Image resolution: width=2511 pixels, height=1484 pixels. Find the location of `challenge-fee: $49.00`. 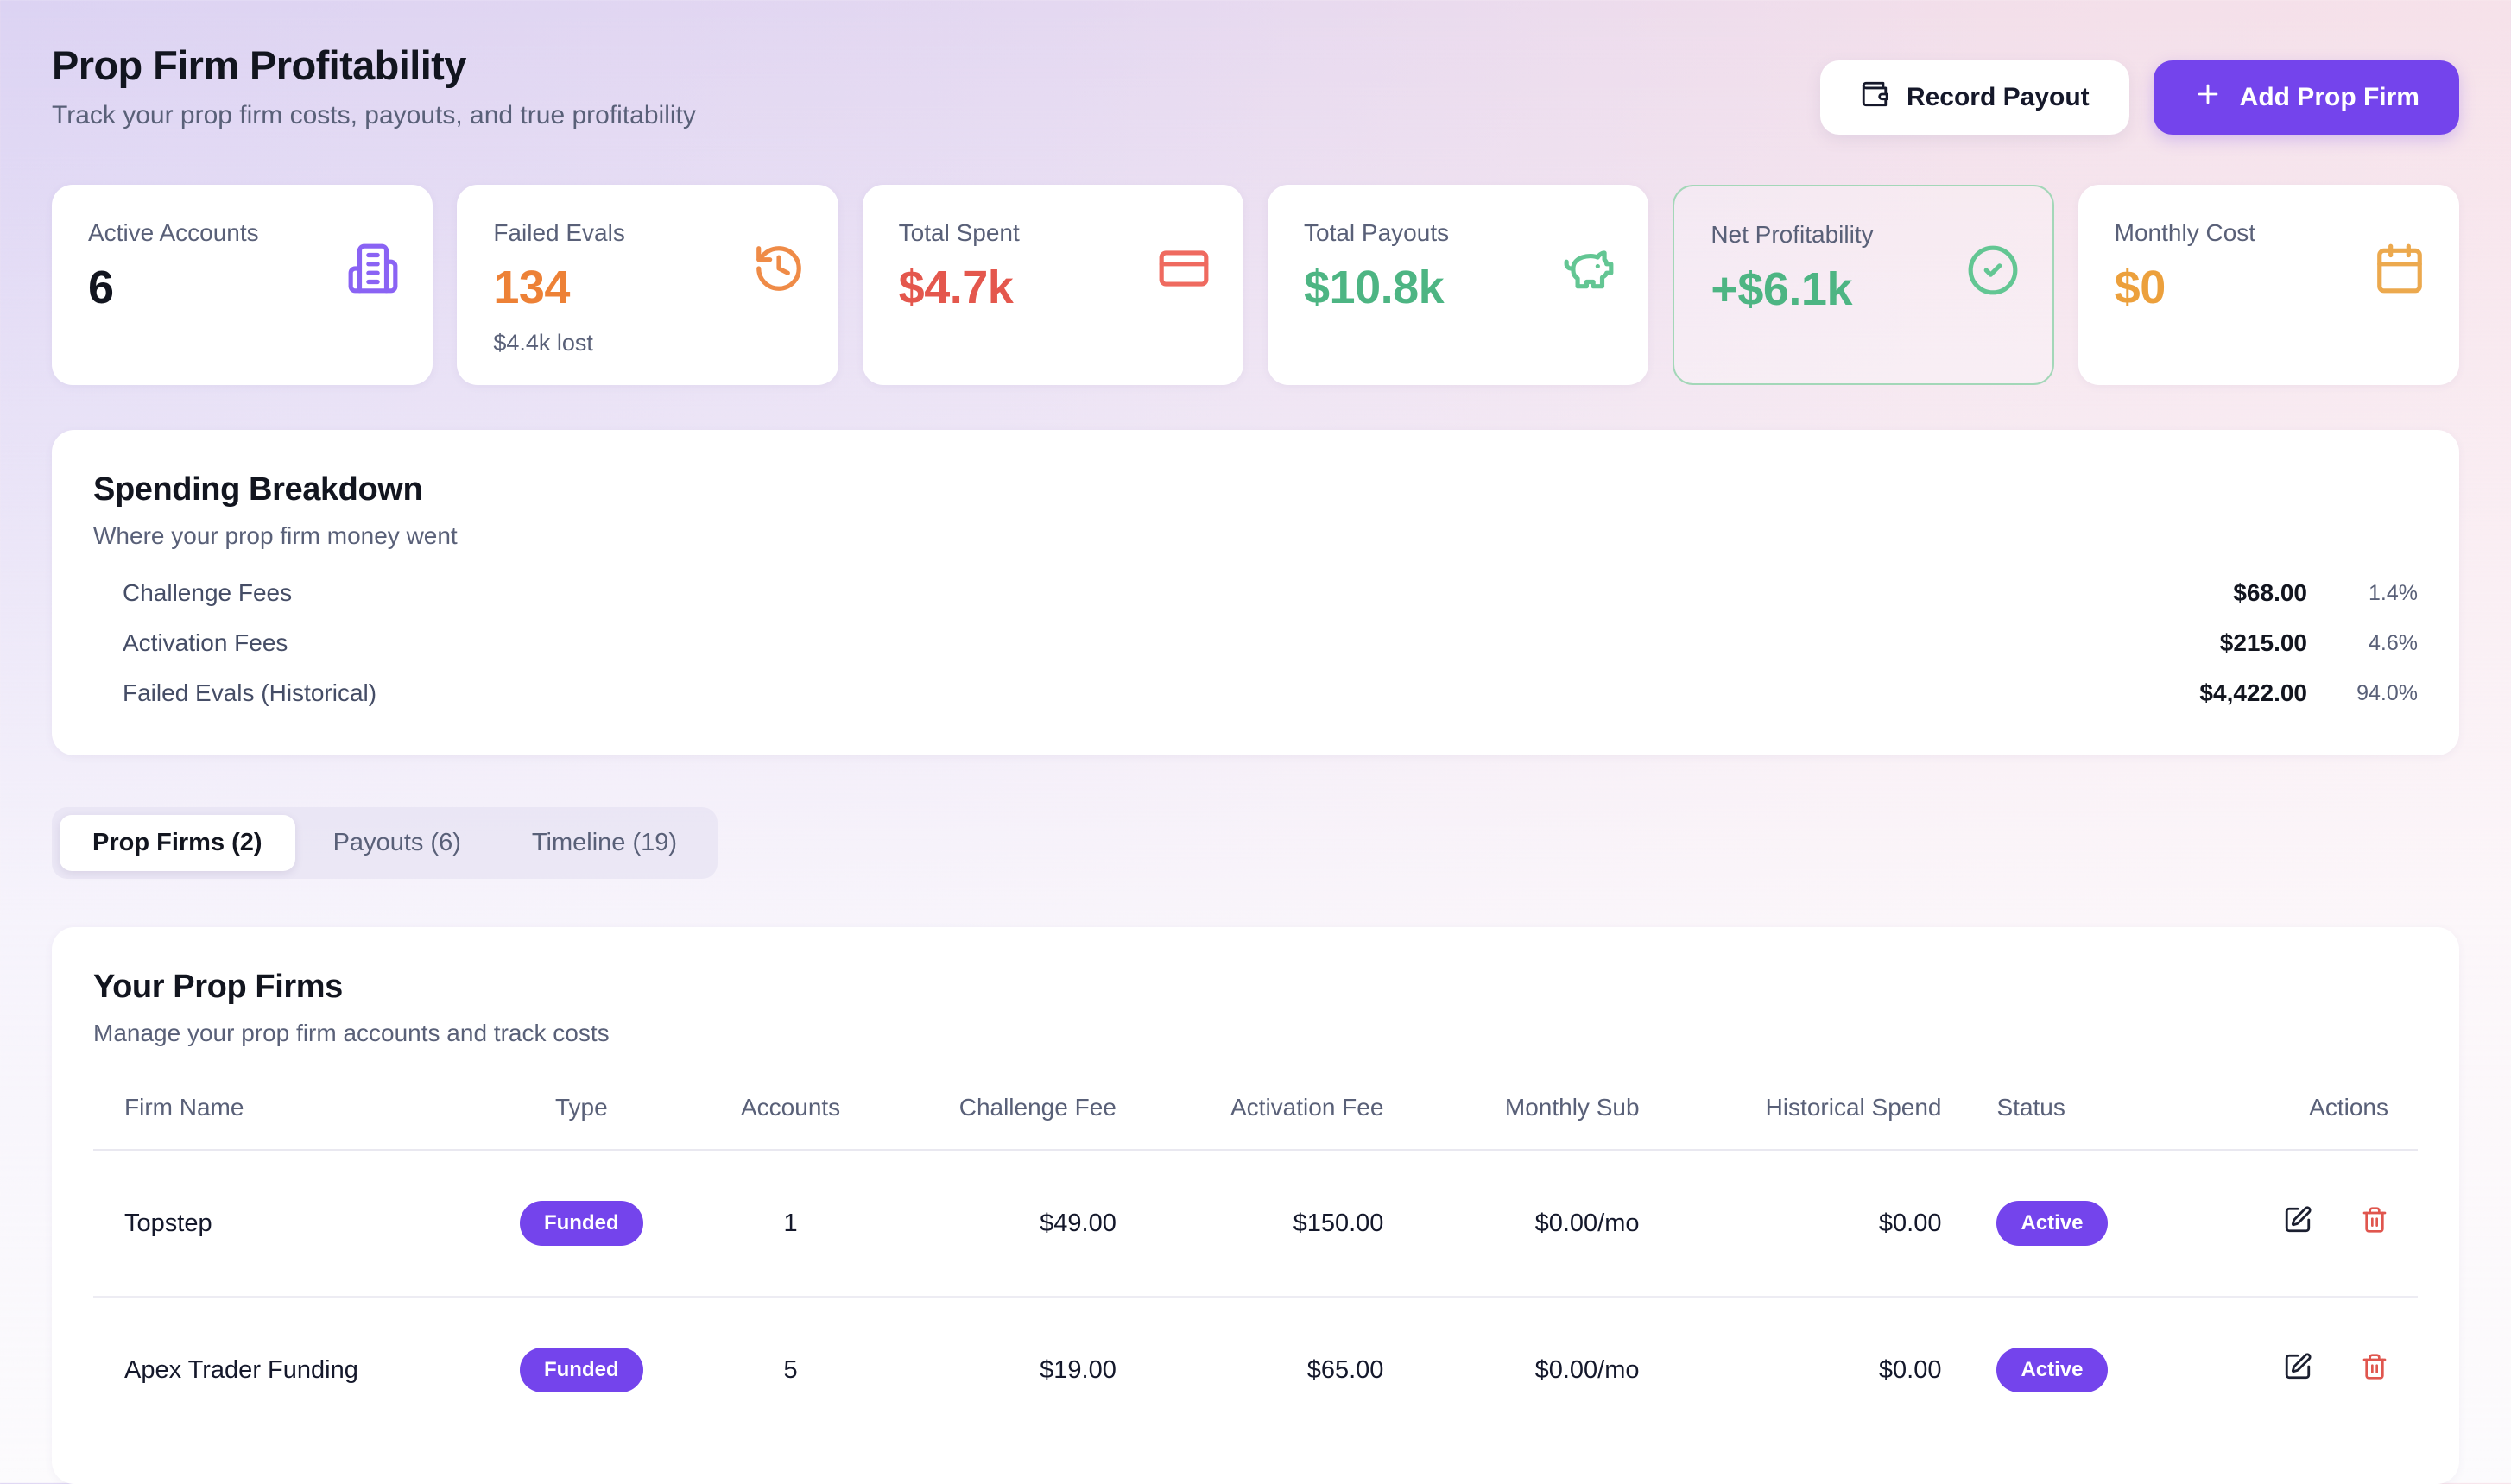

challenge-fee: $49.00 is located at coordinates (1017, 1224).